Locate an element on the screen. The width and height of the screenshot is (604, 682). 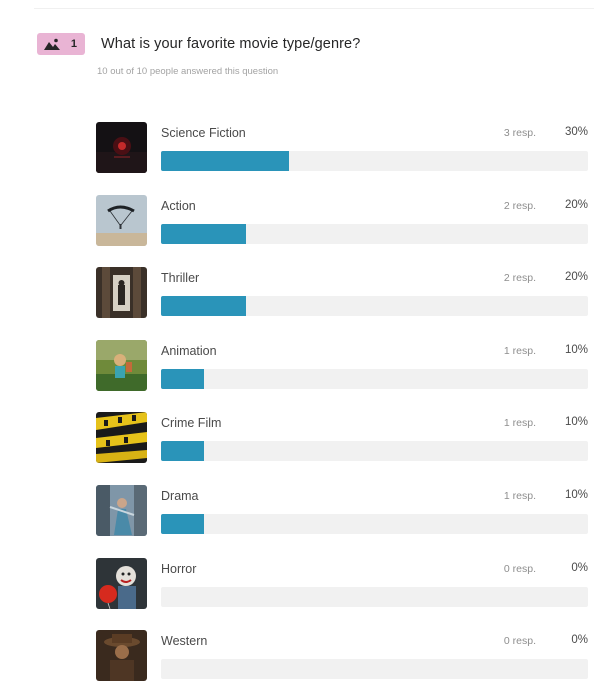
option-row-crime-film: Crime Film 1 resp. 10% is located at coordinates (342, 438).